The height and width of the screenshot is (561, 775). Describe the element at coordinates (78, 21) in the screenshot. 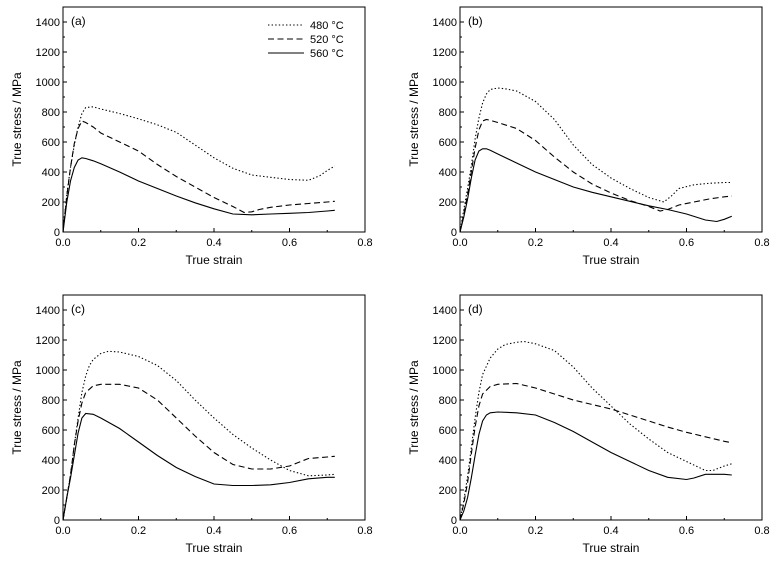

I see `panel-label: (a)` at that location.